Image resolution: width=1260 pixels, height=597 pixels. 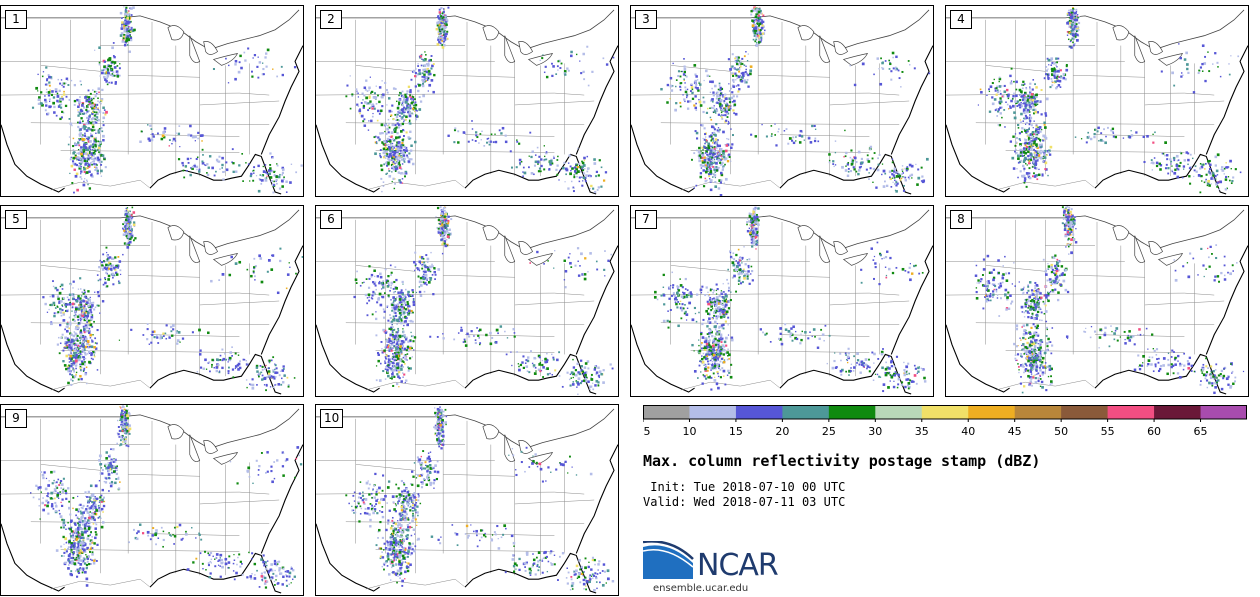 I want to click on colorbar-tick-label: 35, so click(x=922, y=431).